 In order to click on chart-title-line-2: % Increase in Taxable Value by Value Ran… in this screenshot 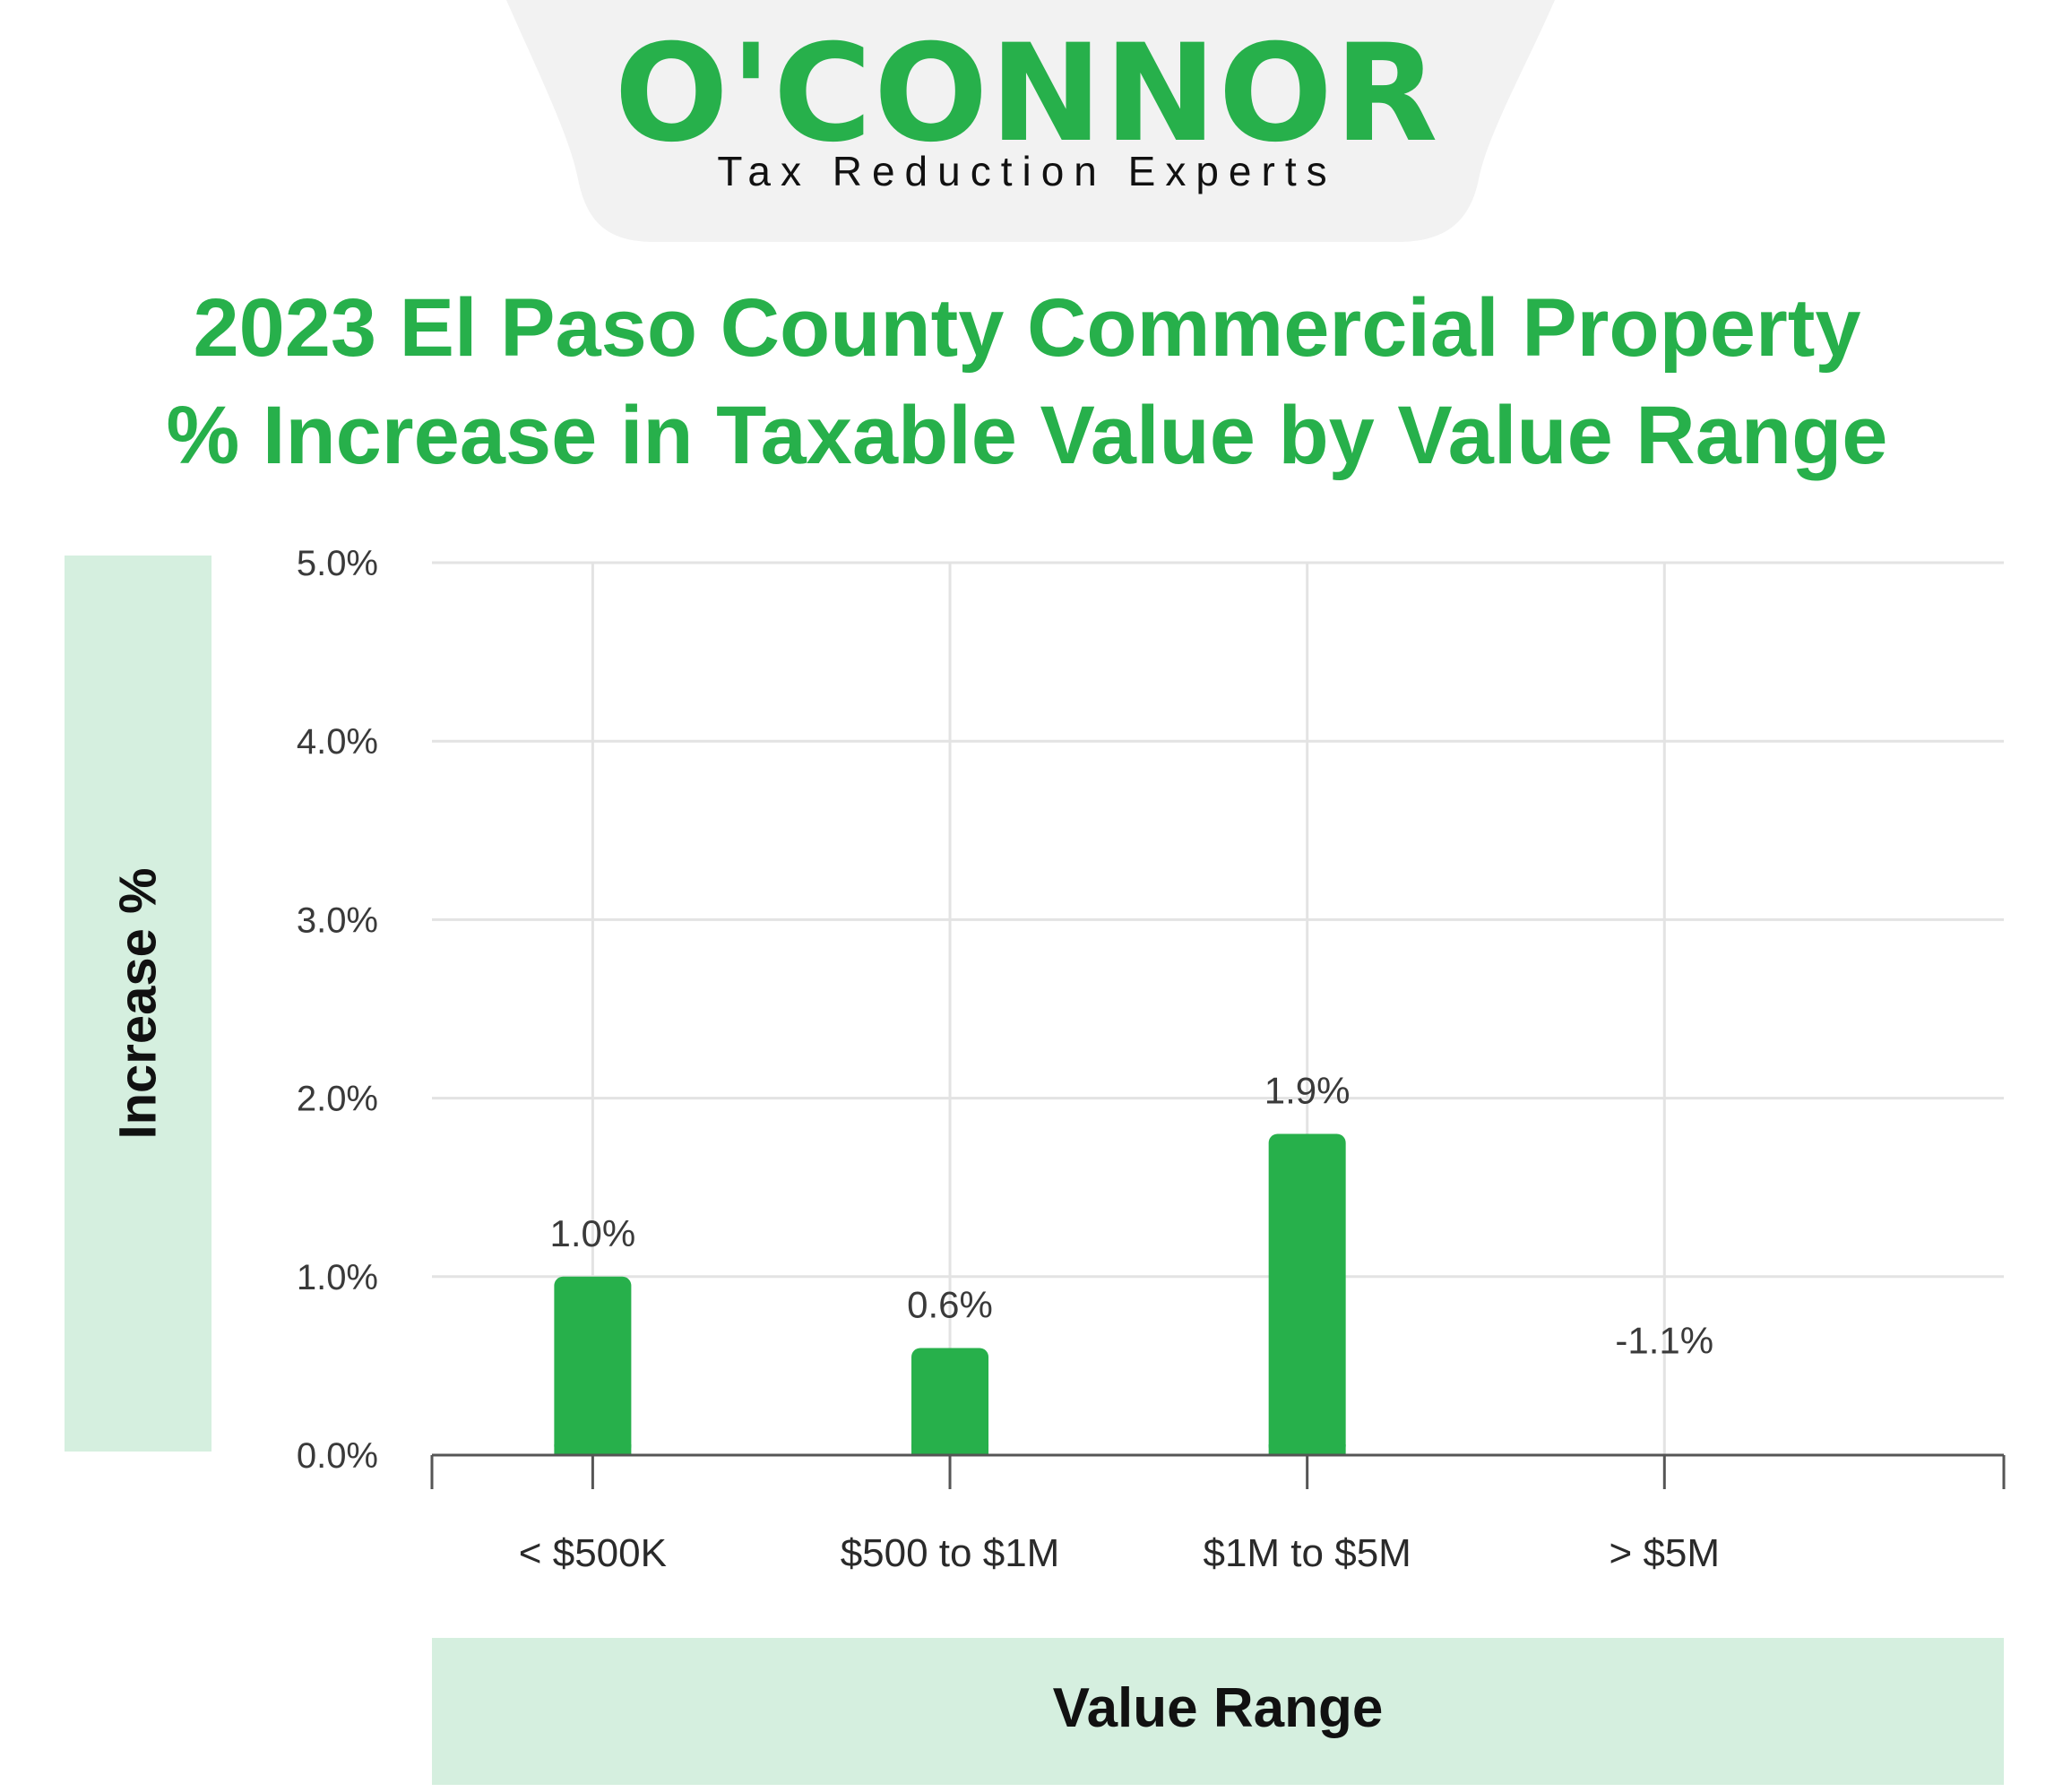, I will do `click(1027, 436)`.